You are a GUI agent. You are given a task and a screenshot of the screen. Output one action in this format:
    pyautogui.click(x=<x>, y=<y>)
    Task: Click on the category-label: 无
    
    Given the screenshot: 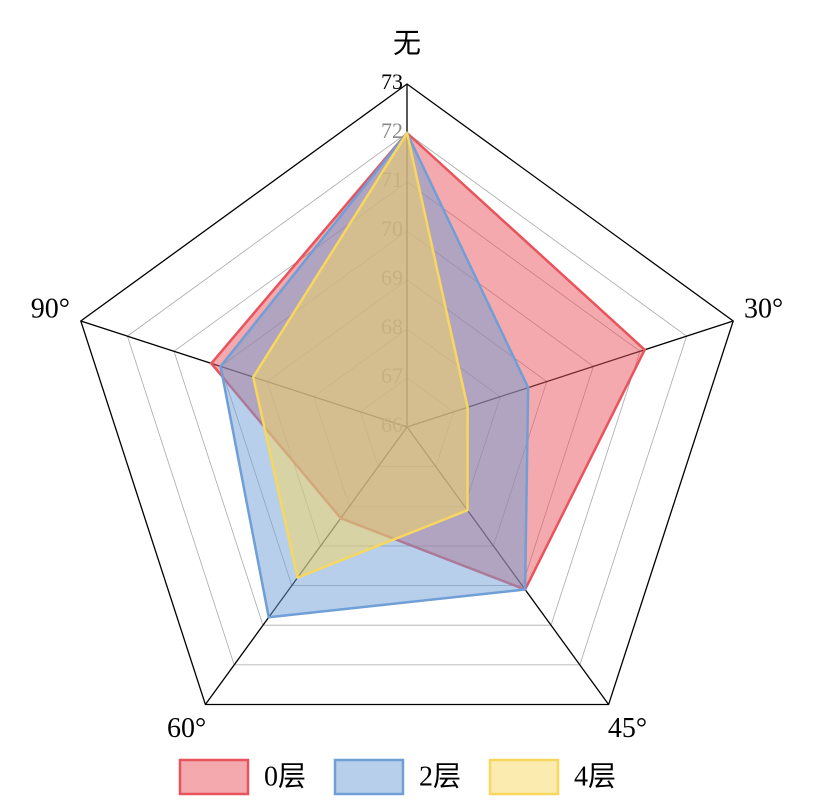 What is the action you would take?
    pyautogui.click(x=407, y=43)
    